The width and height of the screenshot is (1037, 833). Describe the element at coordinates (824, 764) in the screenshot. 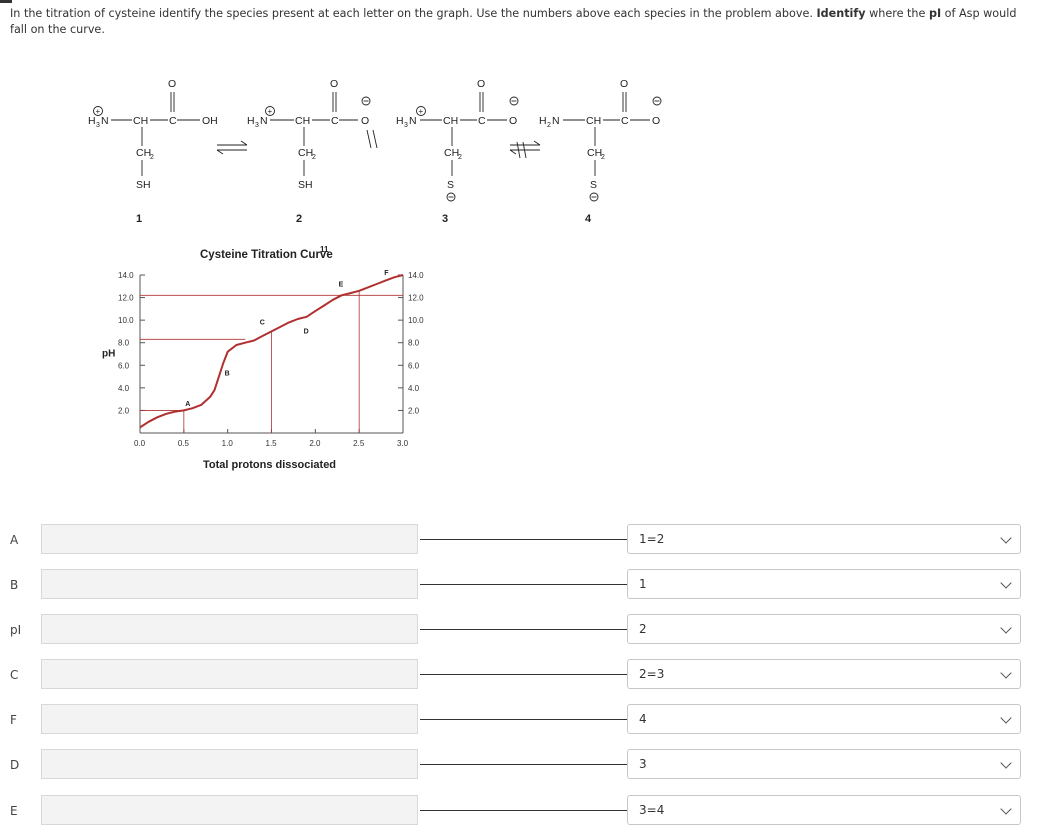

I see `answer-dropdown: 3` at that location.